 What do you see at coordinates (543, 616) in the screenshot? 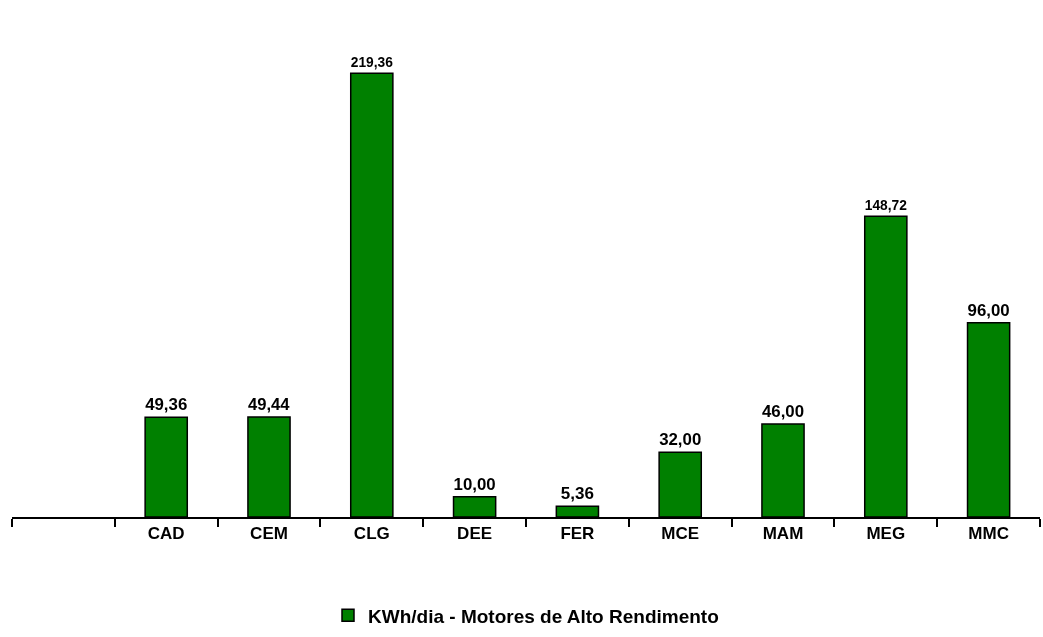
I see `legend-label: KWh/dia - Motores de Alto Rendimento` at bounding box center [543, 616].